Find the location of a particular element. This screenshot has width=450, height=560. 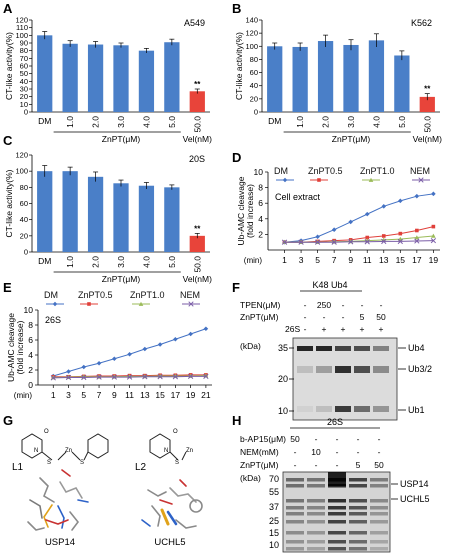

blot-f-cell-1-1: - is located at coordinates (324, 317).